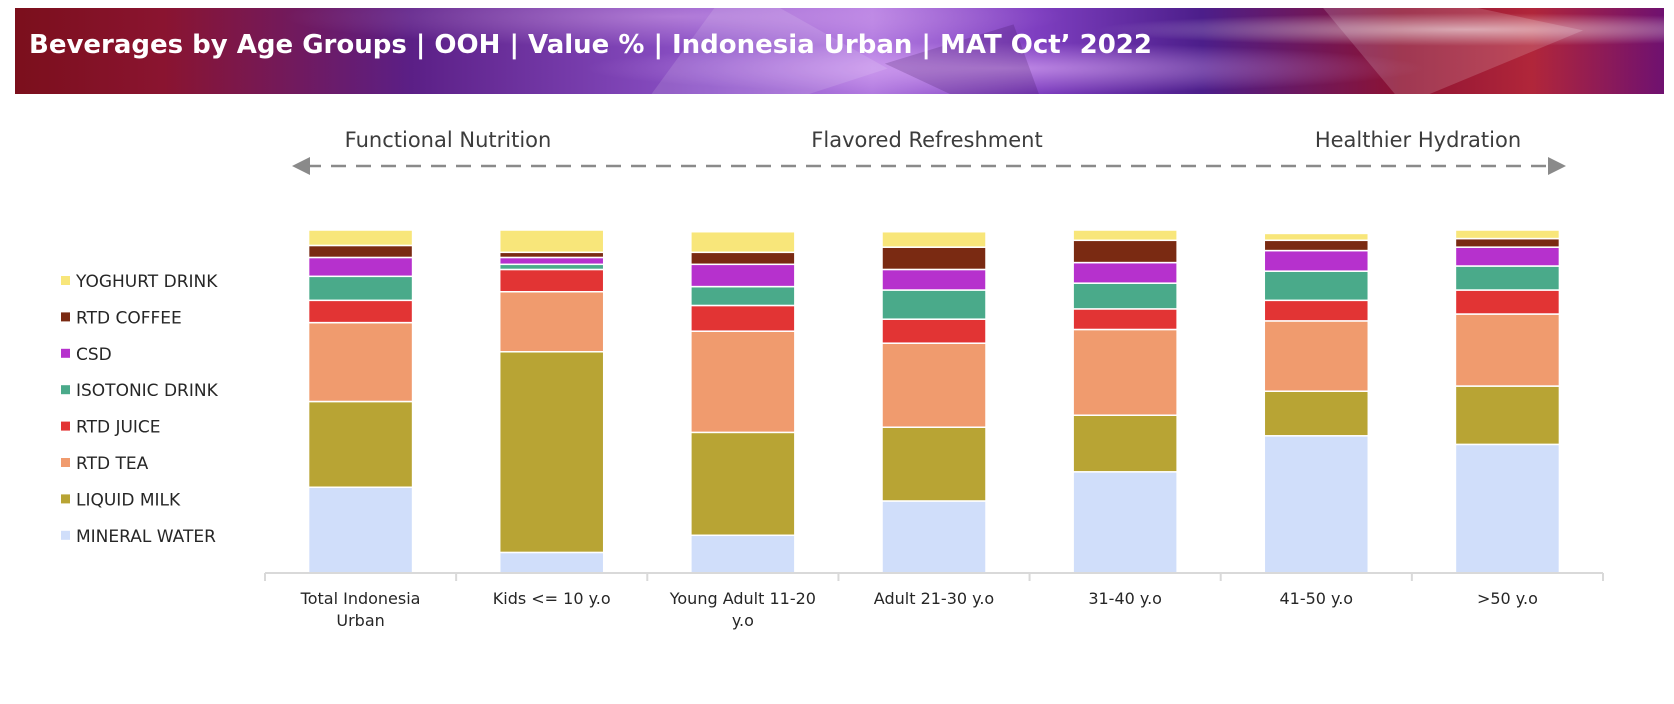 This screenshot has width=1674, height=704. I want to click on bar-segment-yoghurt-drink: YOGHURT DRINK: 6.5, so click(551, 241).